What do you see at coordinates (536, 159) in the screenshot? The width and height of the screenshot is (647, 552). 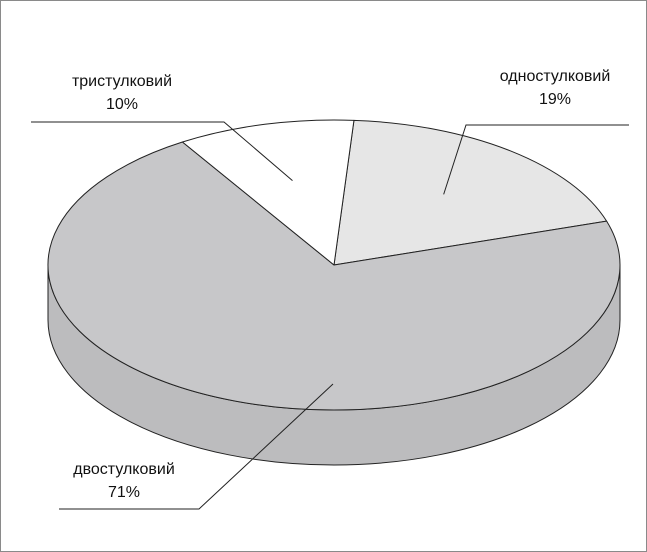 I see `leader-line-single-leaf` at bounding box center [536, 159].